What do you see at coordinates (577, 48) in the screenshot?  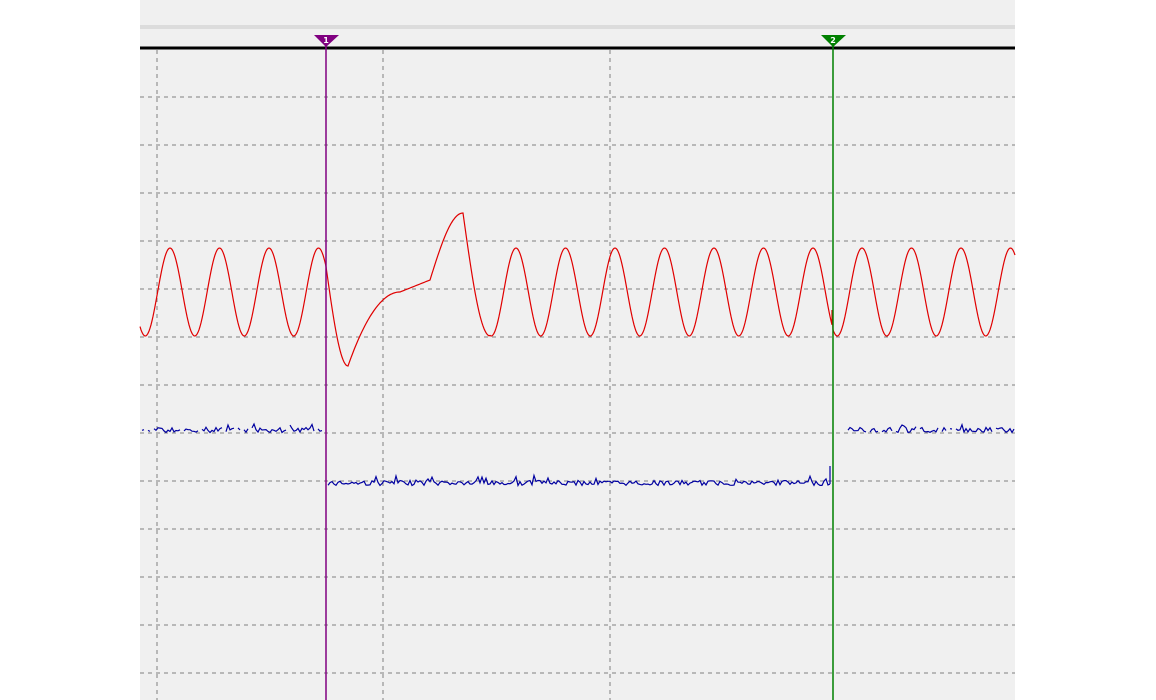 I see `time-axis-line` at bounding box center [577, 48].